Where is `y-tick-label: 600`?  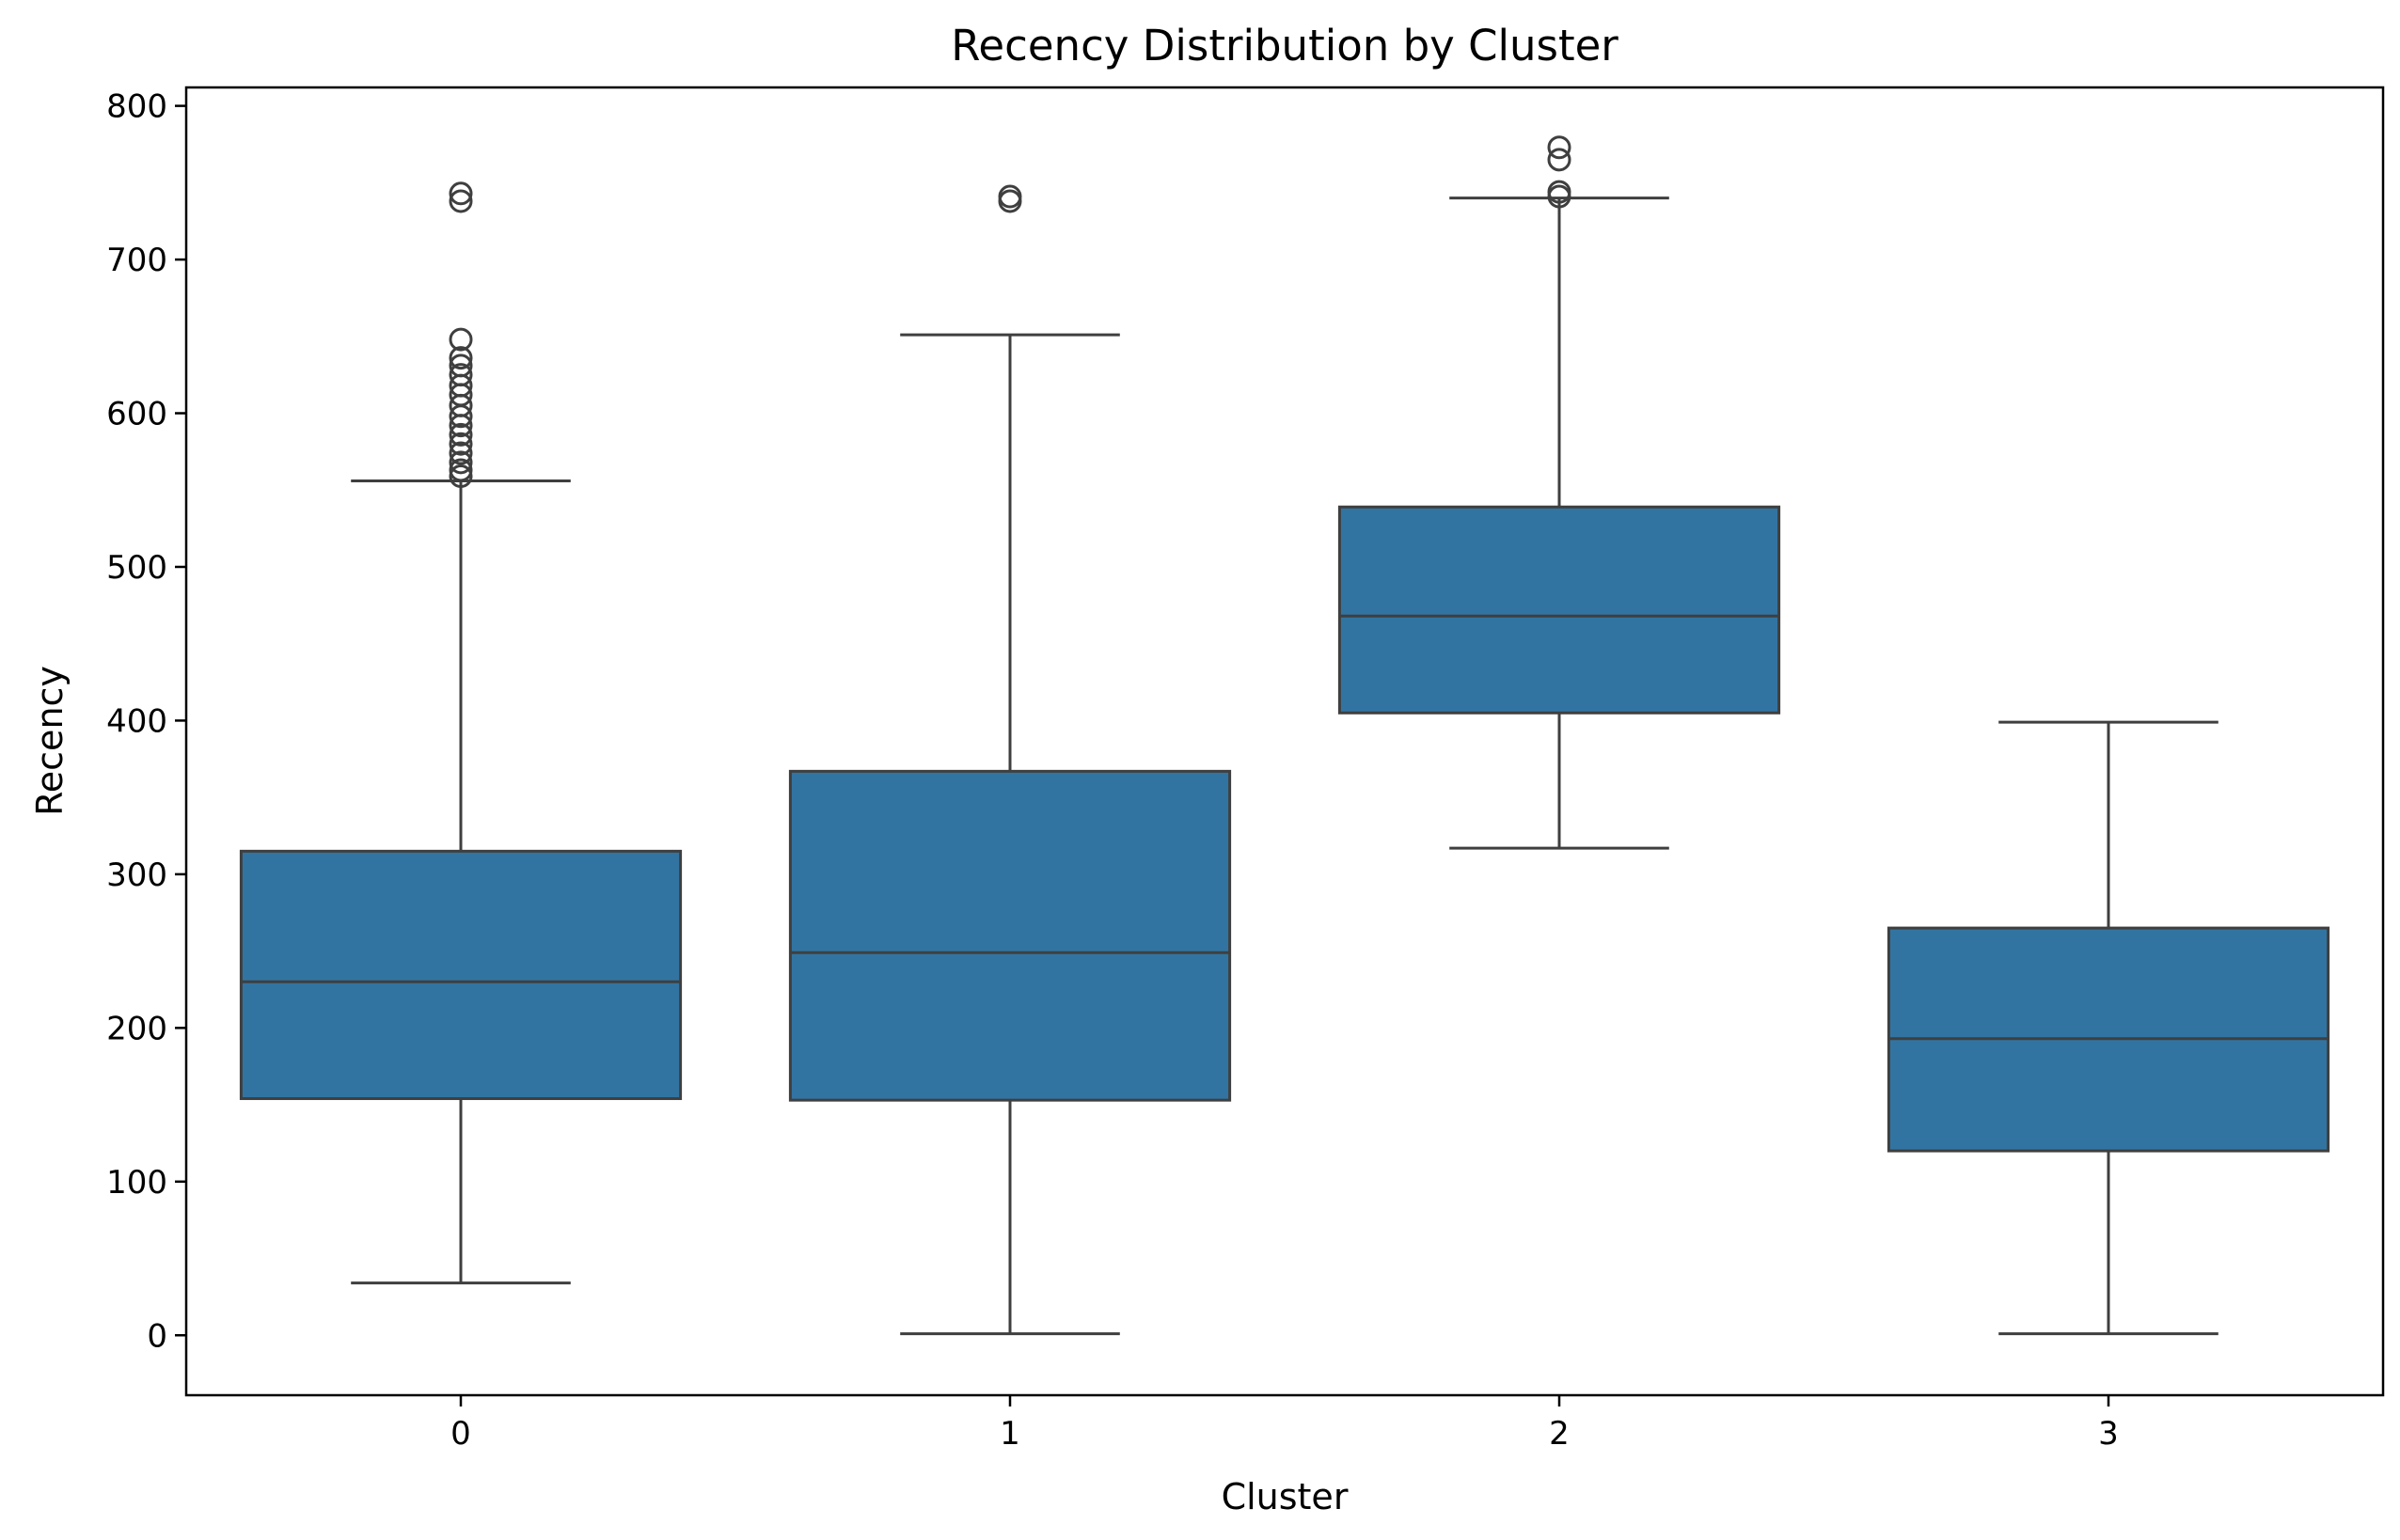
y-tick-label: 600 is located at coordinates (136, 415).